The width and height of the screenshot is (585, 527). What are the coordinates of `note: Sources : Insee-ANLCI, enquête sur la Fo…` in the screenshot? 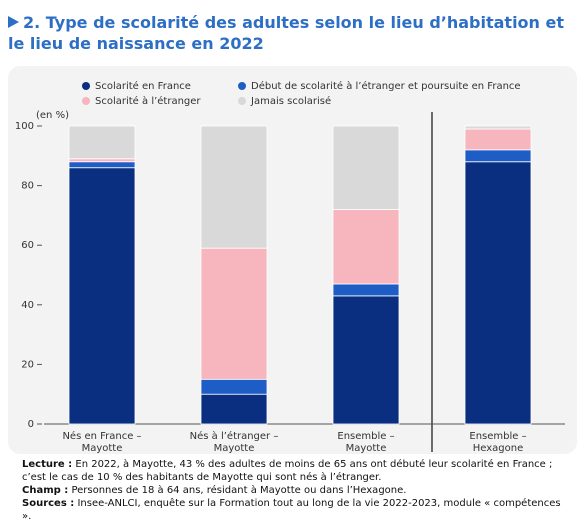 It's located at (294, 510).